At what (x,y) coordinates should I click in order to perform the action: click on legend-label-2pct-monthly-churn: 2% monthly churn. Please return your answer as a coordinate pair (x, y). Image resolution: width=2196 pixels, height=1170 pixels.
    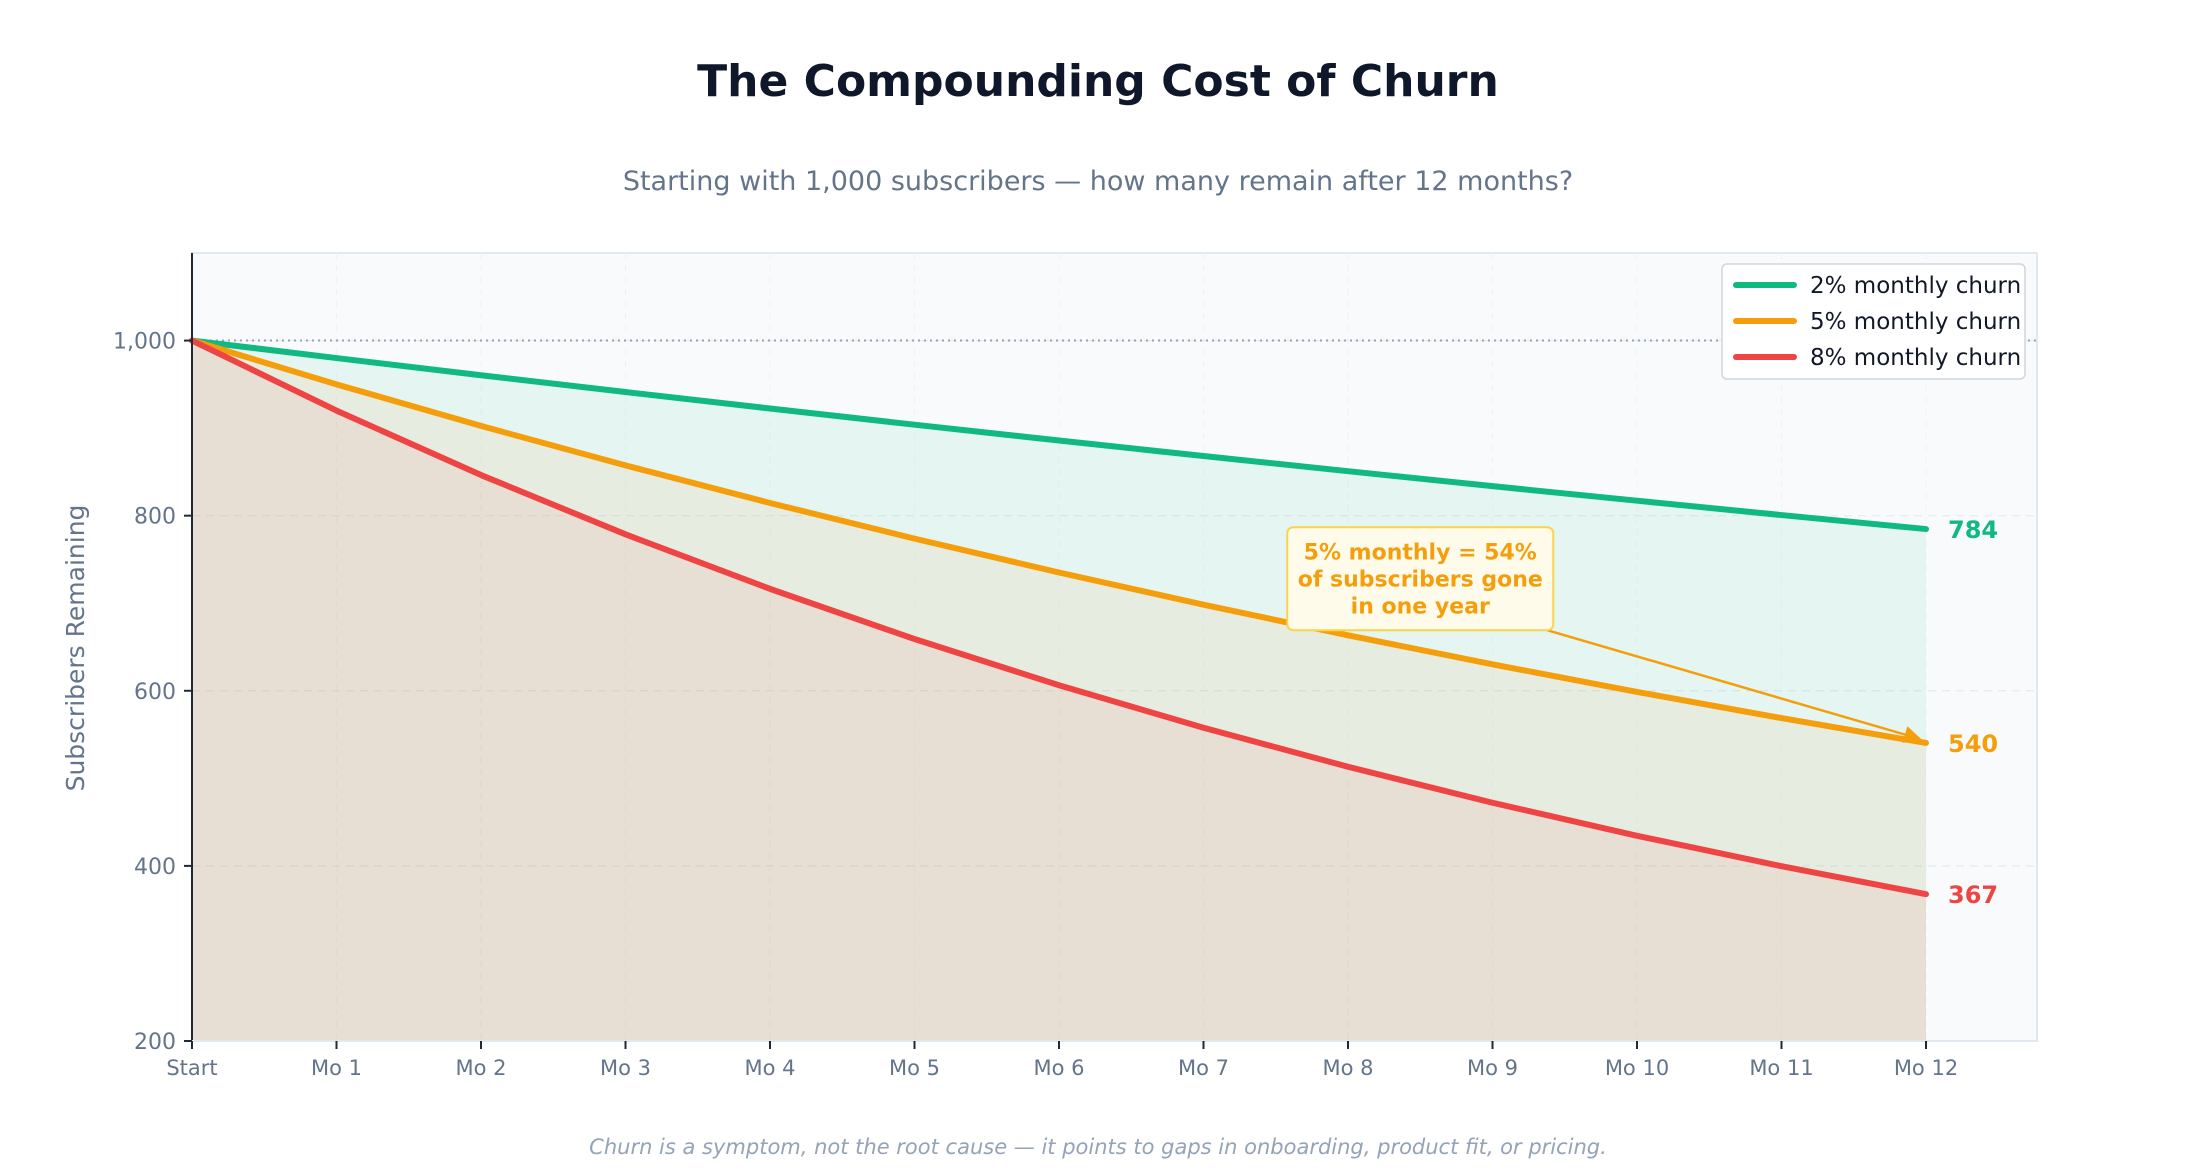
    Looking at the image, I should click on (1915, 286).